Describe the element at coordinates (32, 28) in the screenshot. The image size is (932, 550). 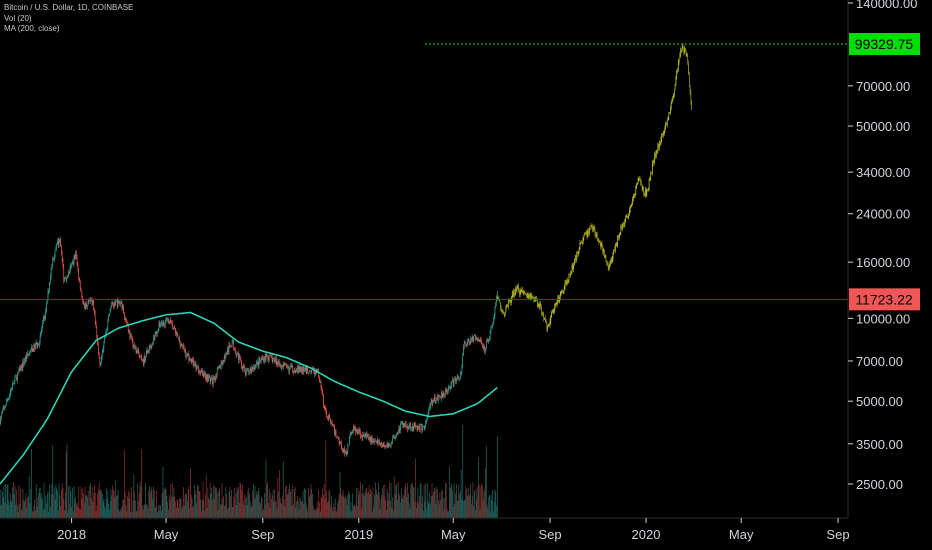
I see `ma-indicator-label: MA (200, close)` at that location.